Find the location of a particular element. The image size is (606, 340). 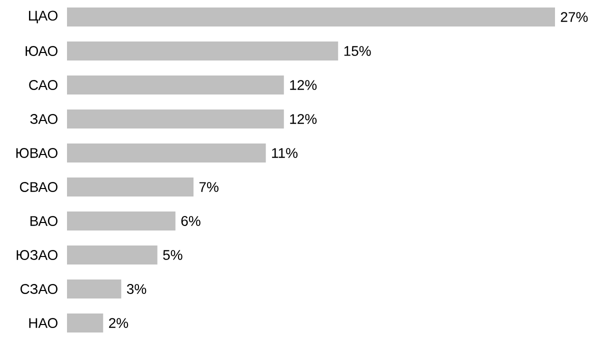

y-tick-label: ЮАО is located at coordinates (42, 51).